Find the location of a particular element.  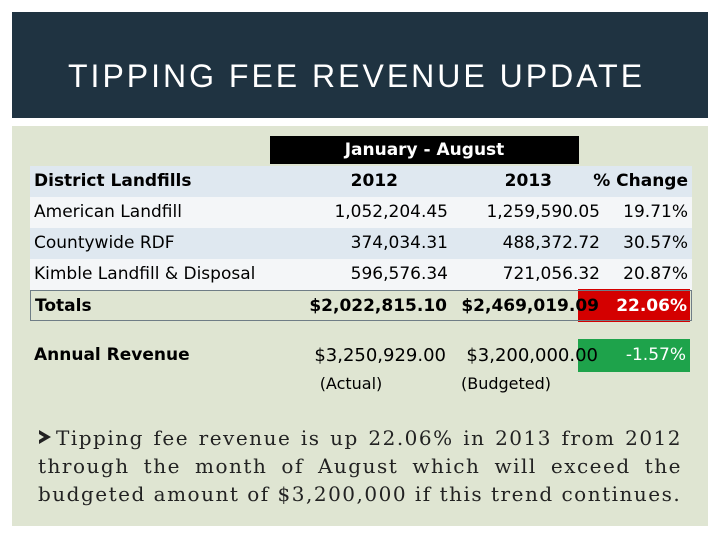

arrow-bullet-icon is located at coordinates (47, 438).